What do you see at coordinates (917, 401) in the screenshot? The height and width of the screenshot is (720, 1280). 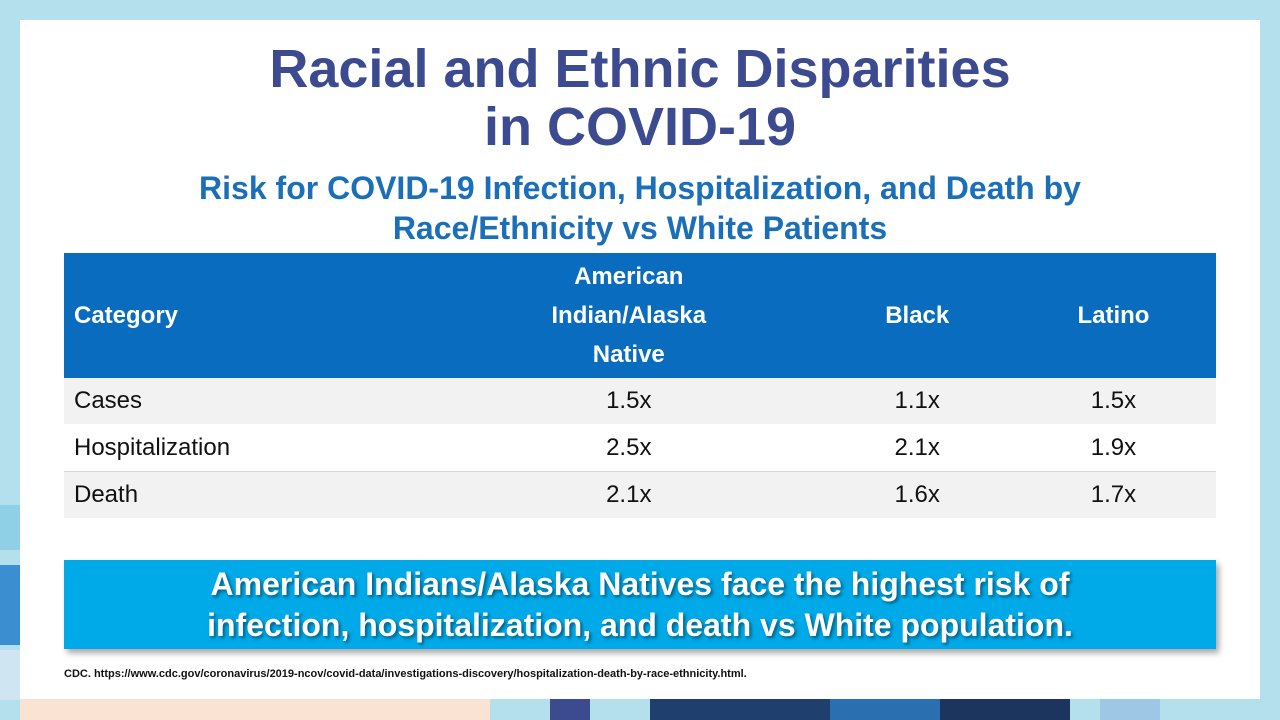 I see `cell-black: 1.1x` at bounding box center [917, 401].